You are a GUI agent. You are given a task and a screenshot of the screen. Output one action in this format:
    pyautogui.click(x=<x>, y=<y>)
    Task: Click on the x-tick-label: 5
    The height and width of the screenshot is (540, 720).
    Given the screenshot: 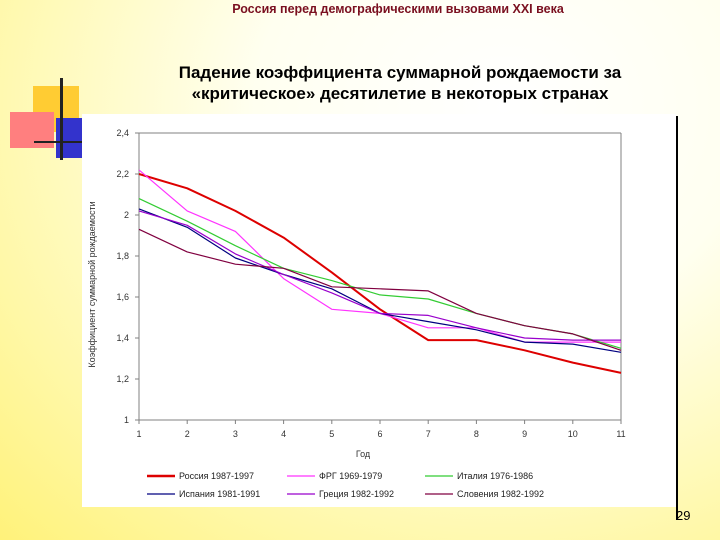 What is the action you would take?
    pyautogui.click(x=331, y=434)
    